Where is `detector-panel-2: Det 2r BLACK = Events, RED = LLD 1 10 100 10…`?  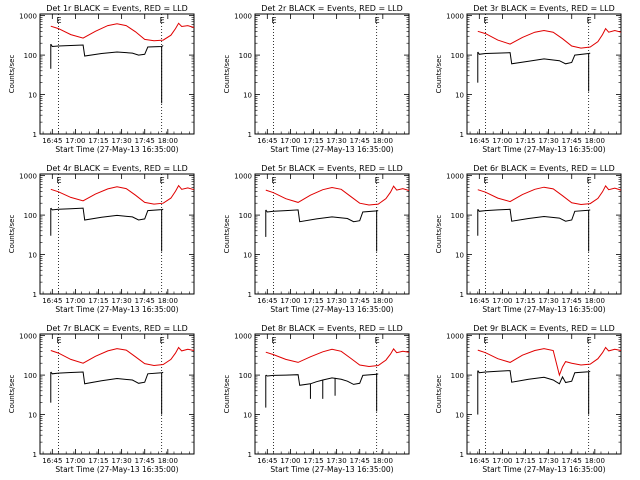
detector-panel-2: Det 2r BLACK = Events, RED = LLD 1 10 100 10… is located at coordinates (316, 79).